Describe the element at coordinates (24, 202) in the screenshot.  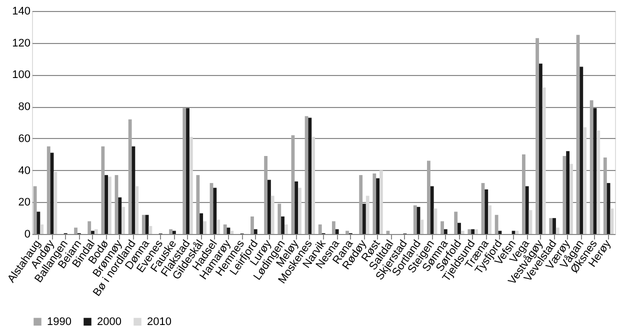
I see `y-tick-label: 20` at that location.